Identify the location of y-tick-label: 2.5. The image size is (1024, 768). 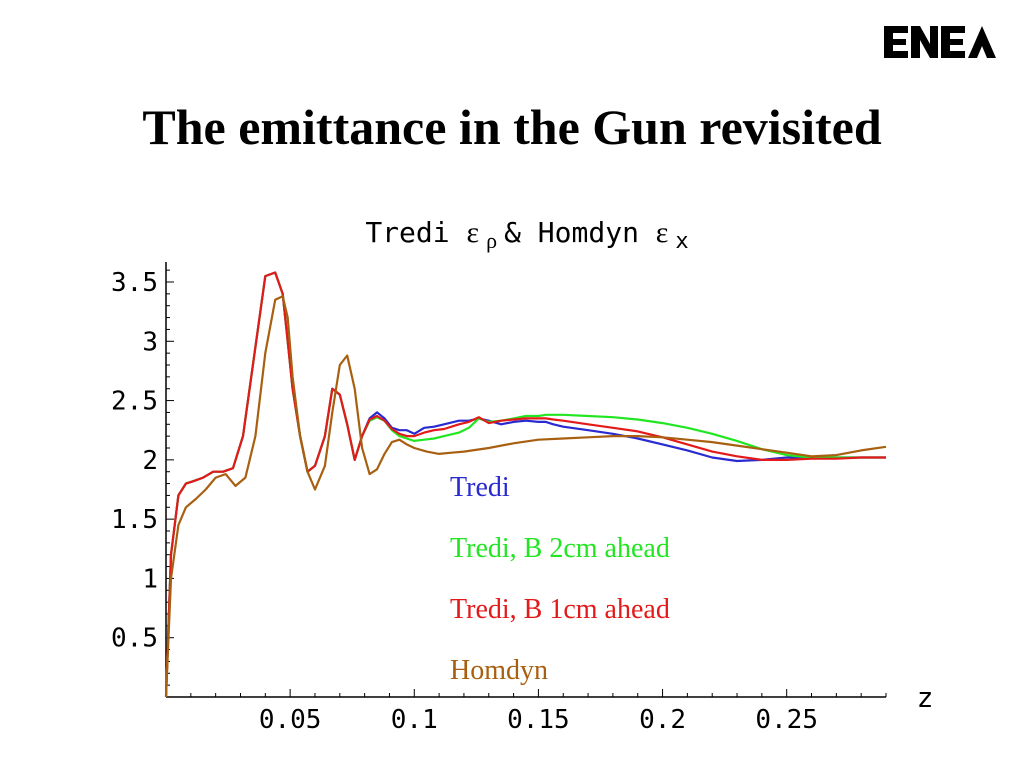
(134, 402).